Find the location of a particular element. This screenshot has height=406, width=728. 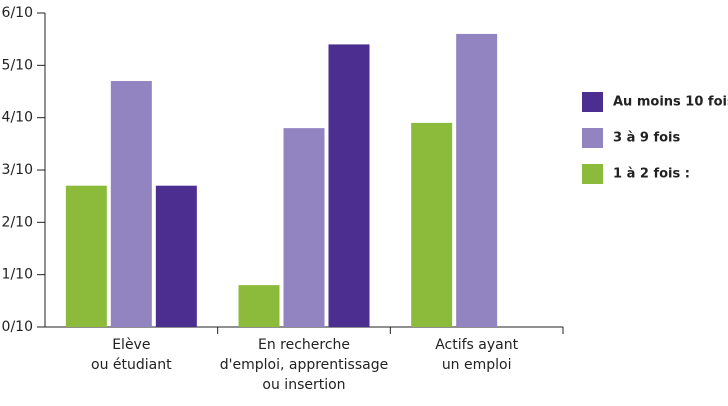

y-tick-label: 2/10 is located at coordinates (17, 222).